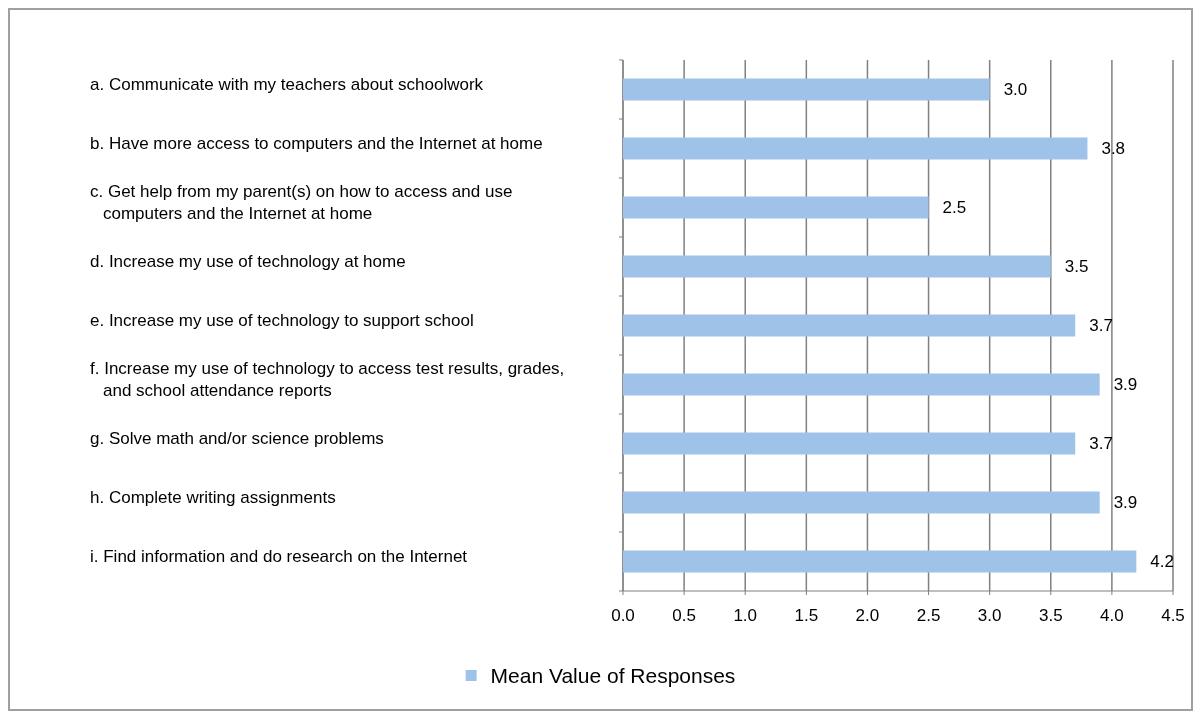 This screenshot has height=719, width=1201. Describe the element at coordinates (237, 438) in the screenshot. I see `y-tick-label: g. Solve math and/or science problems` at that location.